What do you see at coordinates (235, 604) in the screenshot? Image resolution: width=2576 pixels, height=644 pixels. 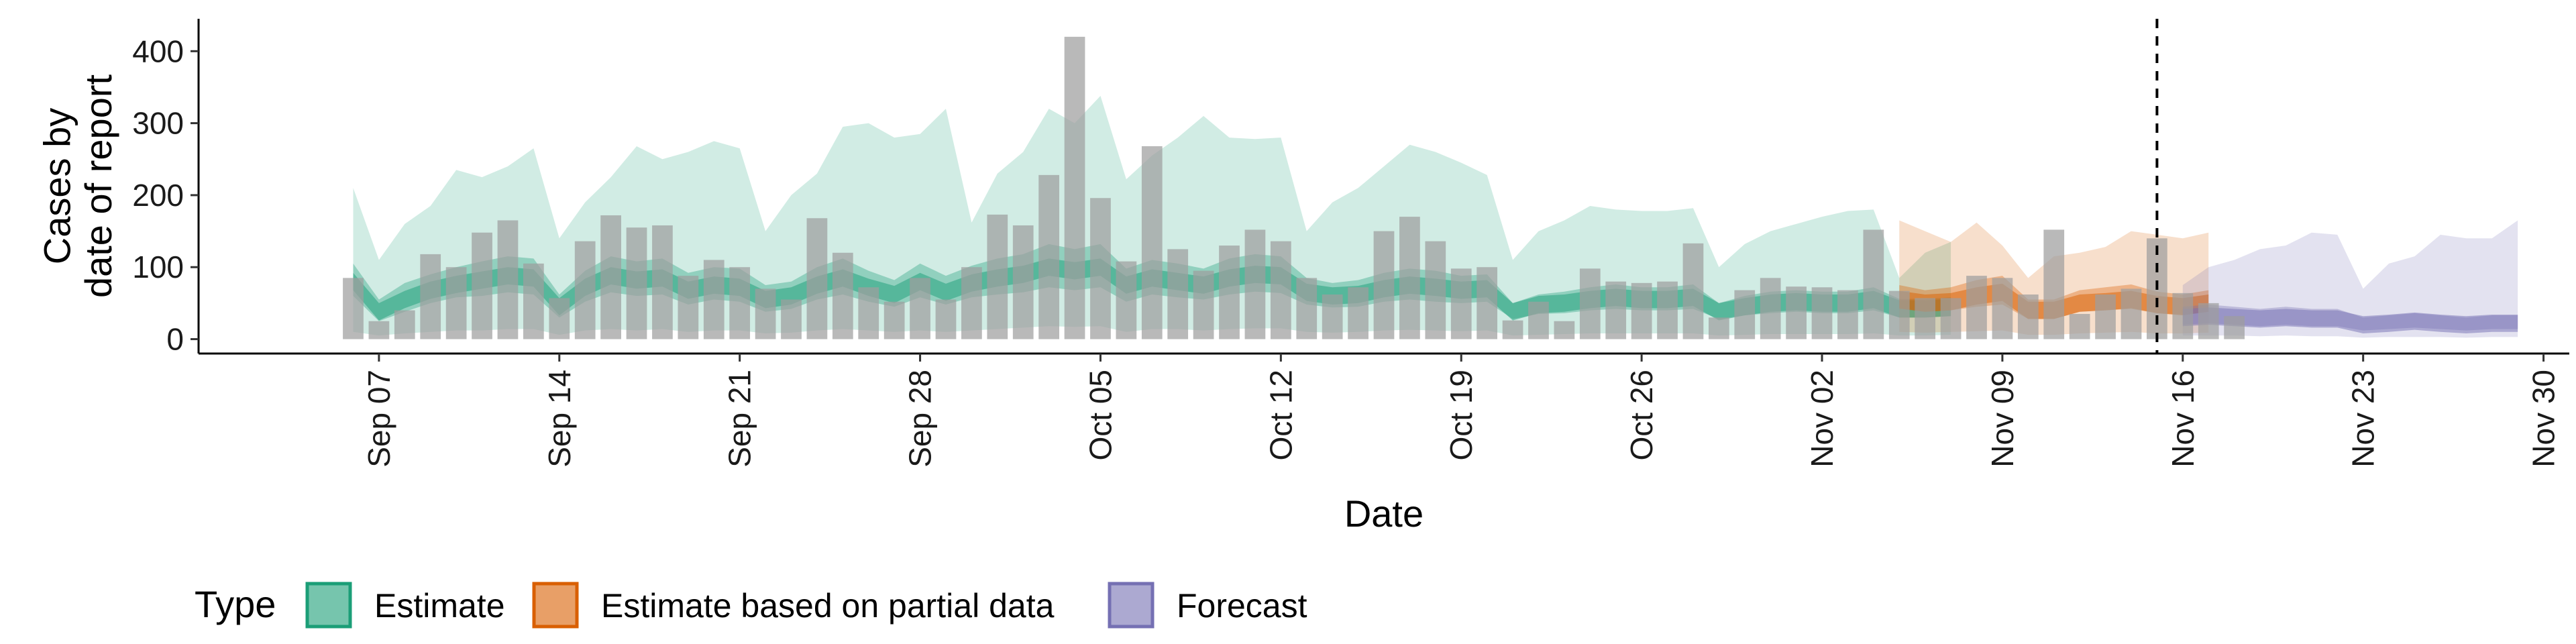 I see `legend-title: Type` at bounding box center [235, 604].